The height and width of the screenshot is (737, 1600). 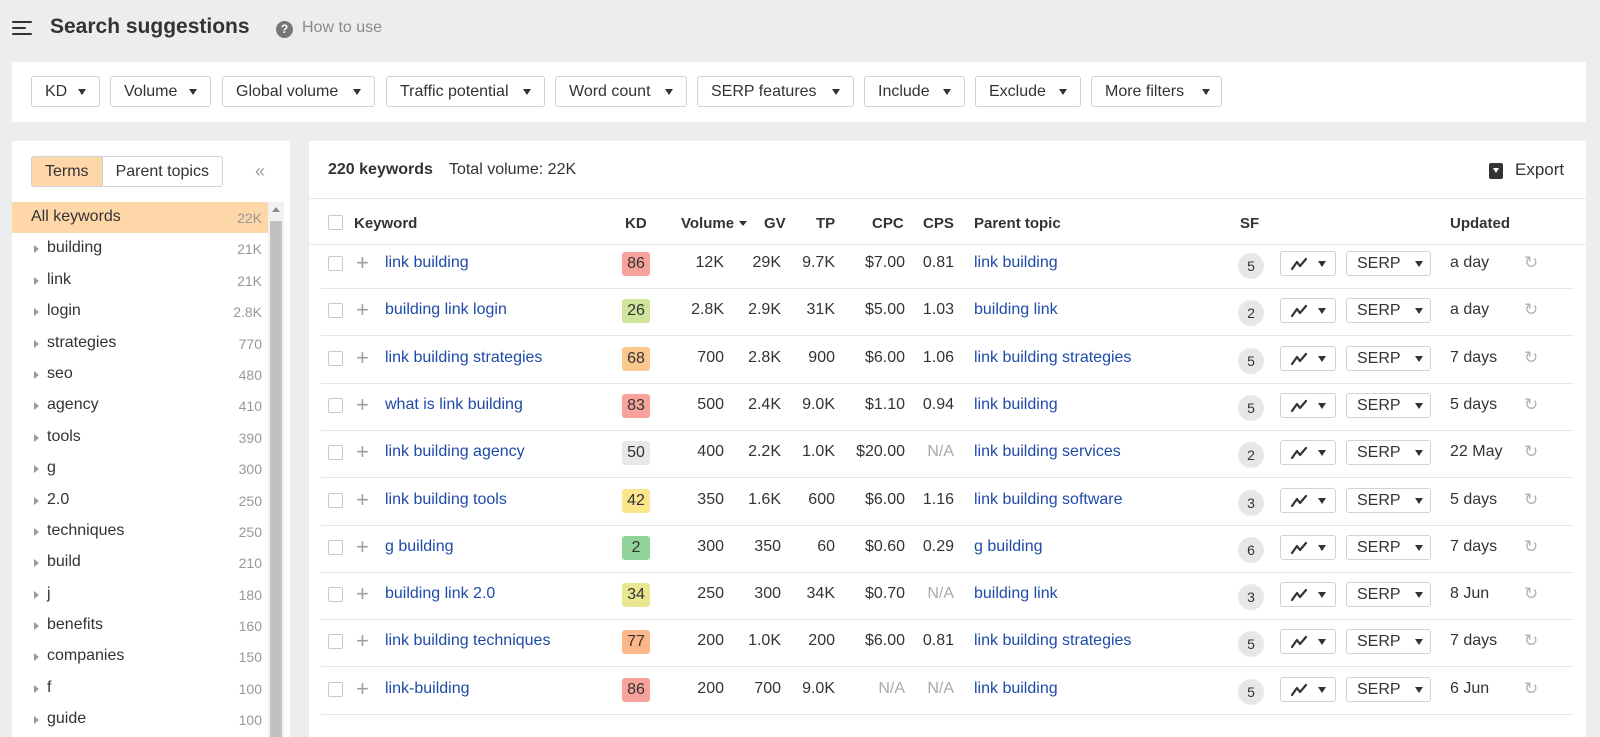 I want to click on menu-icon, so click(x=22, y=29).